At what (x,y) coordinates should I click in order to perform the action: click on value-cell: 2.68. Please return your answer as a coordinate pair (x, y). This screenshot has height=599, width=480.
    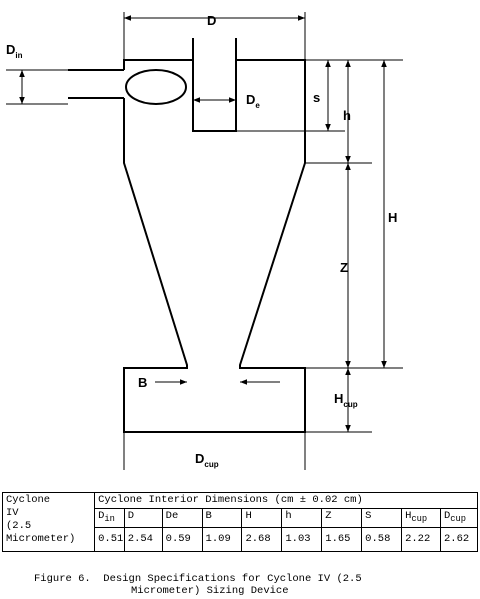
    Looking at the image, I should click on (262, 540).